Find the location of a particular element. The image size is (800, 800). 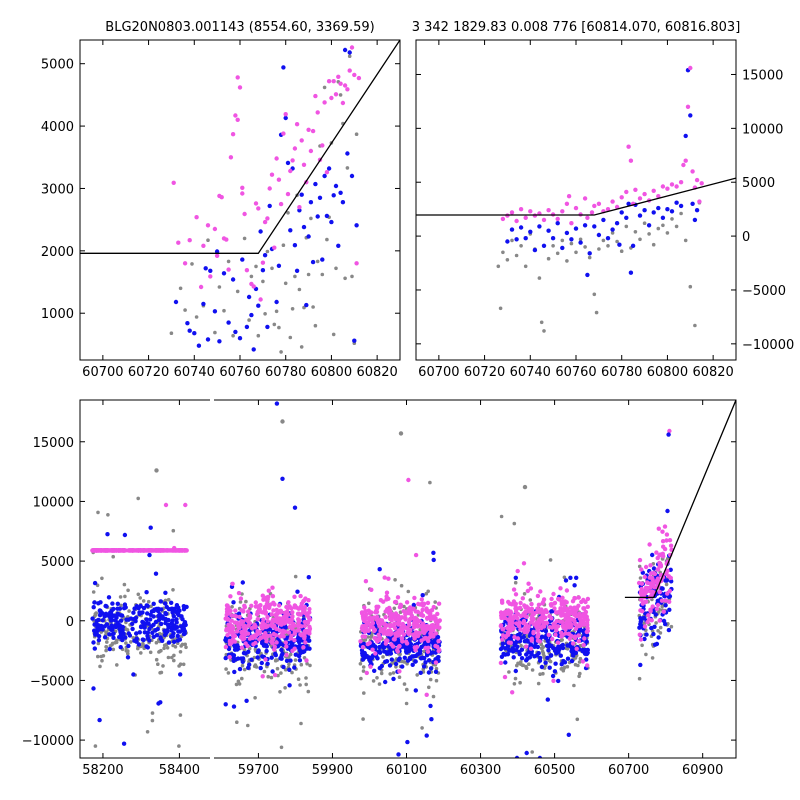

x-tick-label: 60720 is located at coordinates (148, 372).